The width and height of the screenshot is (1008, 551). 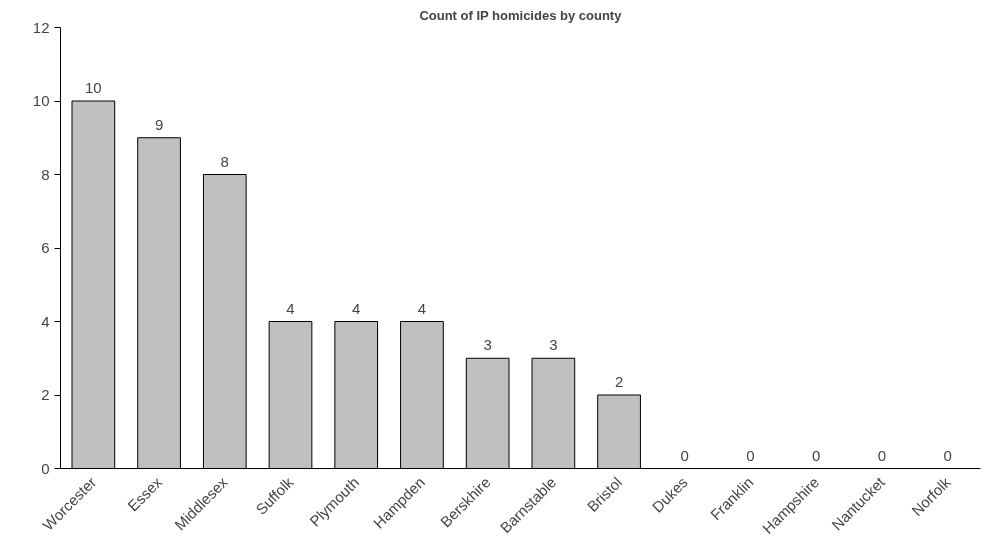 I want to click on y-tick-label: 0, so click(x=45, y=468).